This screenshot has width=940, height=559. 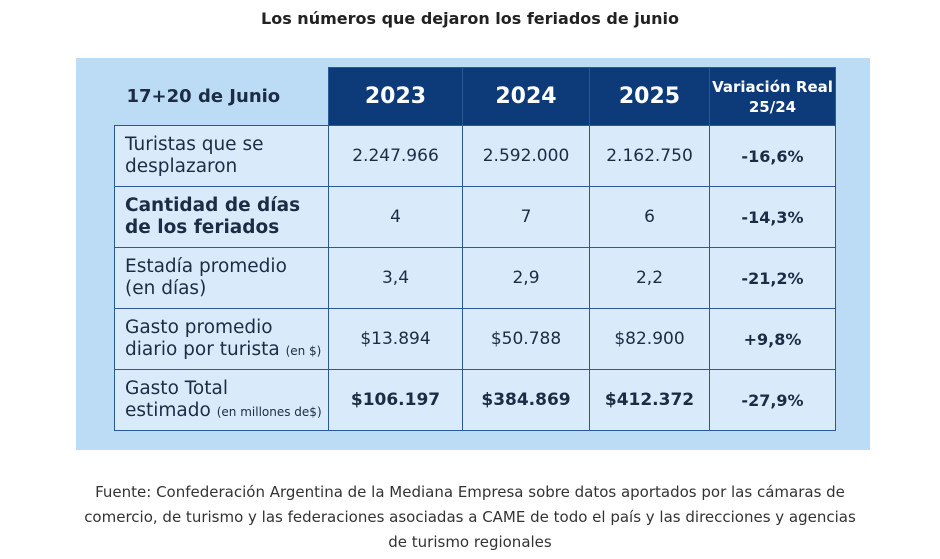 What do you see at coordinates (649, 278) in the screenshot?
I see `table-cell: 2,2` at bounding box center [649, 278].